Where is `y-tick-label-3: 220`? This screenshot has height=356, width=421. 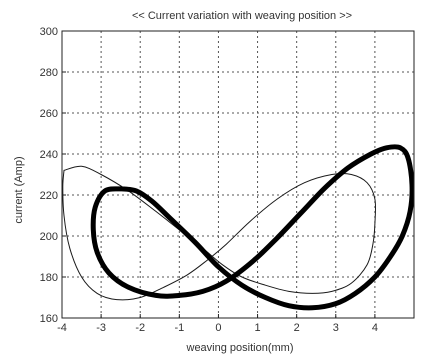
y-tick-label-3: 220 is located at coordinates (49, 196).